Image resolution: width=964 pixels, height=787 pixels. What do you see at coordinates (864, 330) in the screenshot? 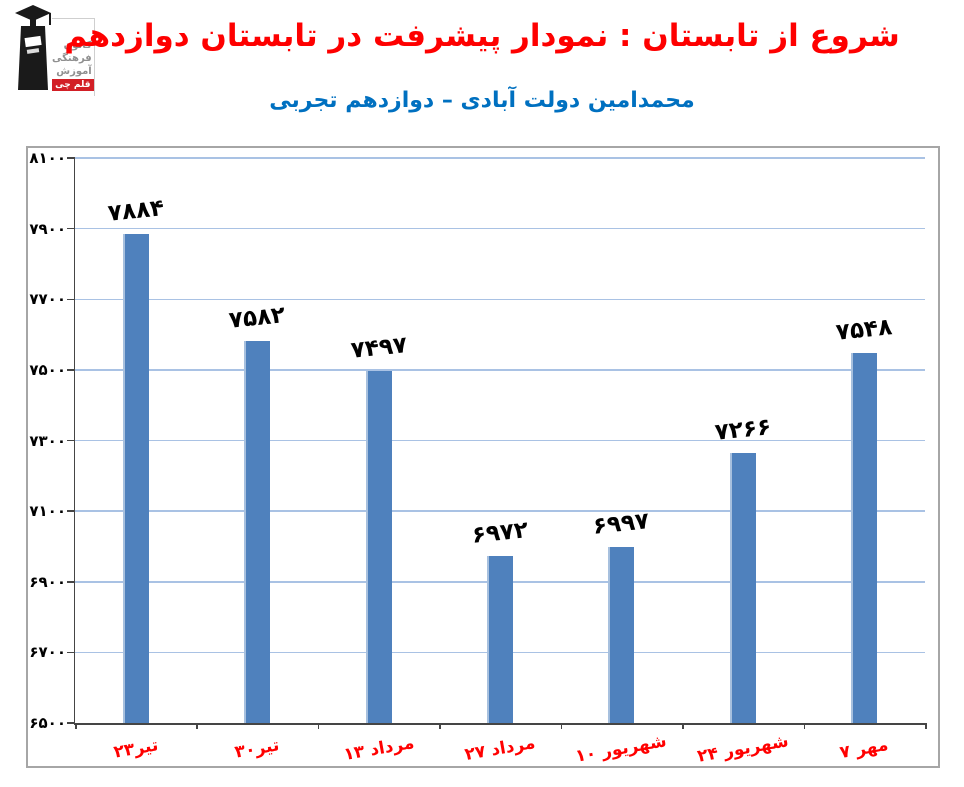
I see `bar-value-label: ۷۵۴۸` at bounding box center [864, 330].